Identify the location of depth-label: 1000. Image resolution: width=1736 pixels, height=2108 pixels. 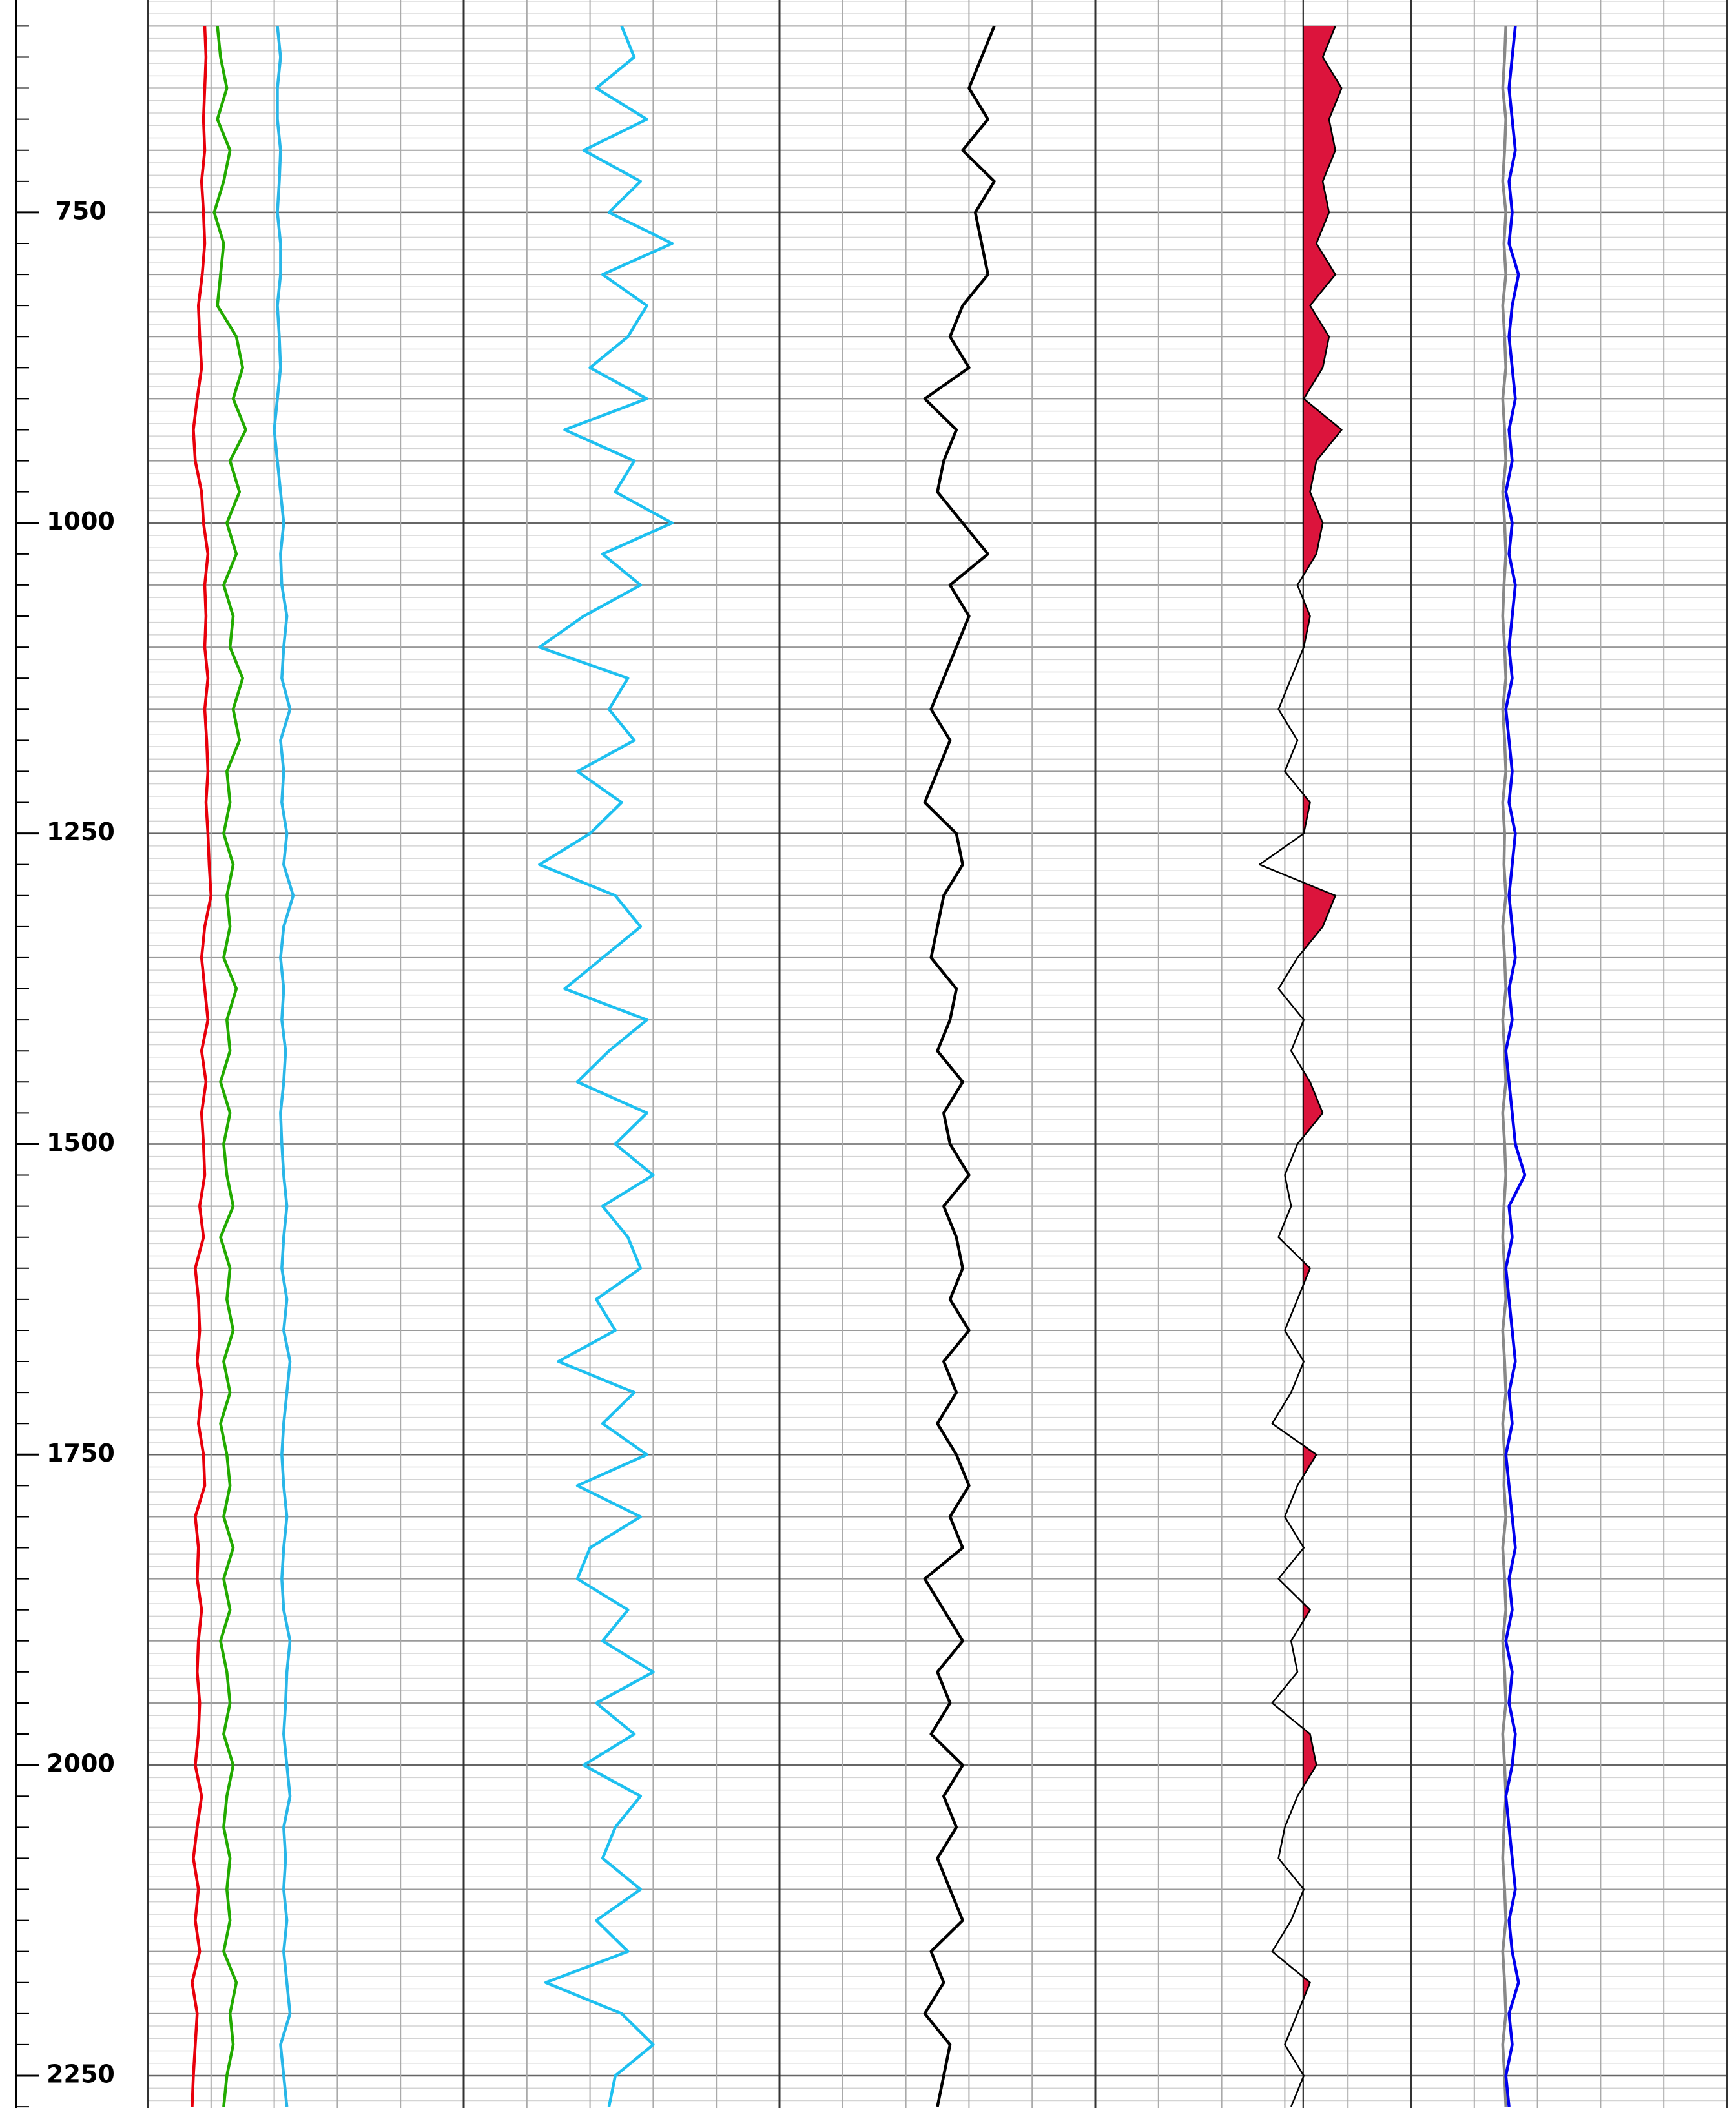
(80, 521).